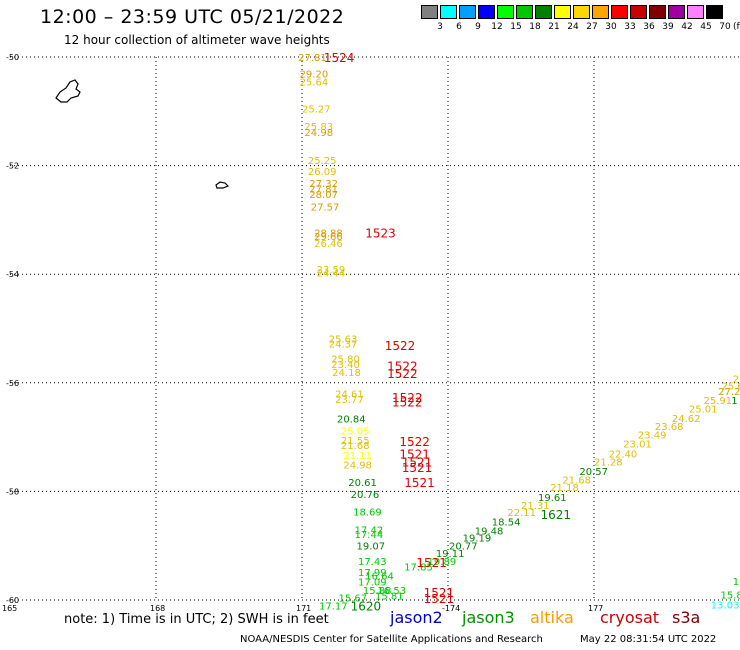 This screenshot has height=650, width=740. What do you see at coordinates (365, 495) in the screenshot?
I see `wave-height-label: 20.76` at bounding box center [365, 495].